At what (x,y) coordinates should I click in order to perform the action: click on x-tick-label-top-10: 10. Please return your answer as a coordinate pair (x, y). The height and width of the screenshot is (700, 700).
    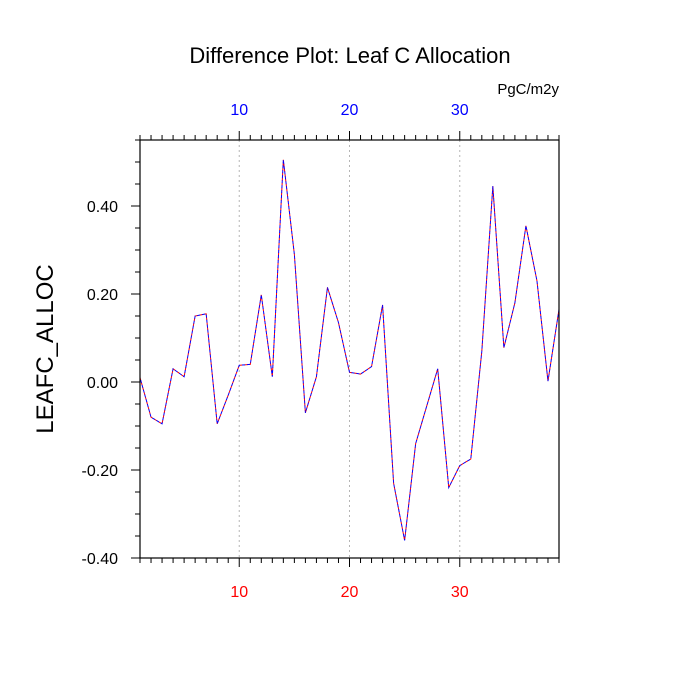
    Looking at the image, I should click on (239, 110).